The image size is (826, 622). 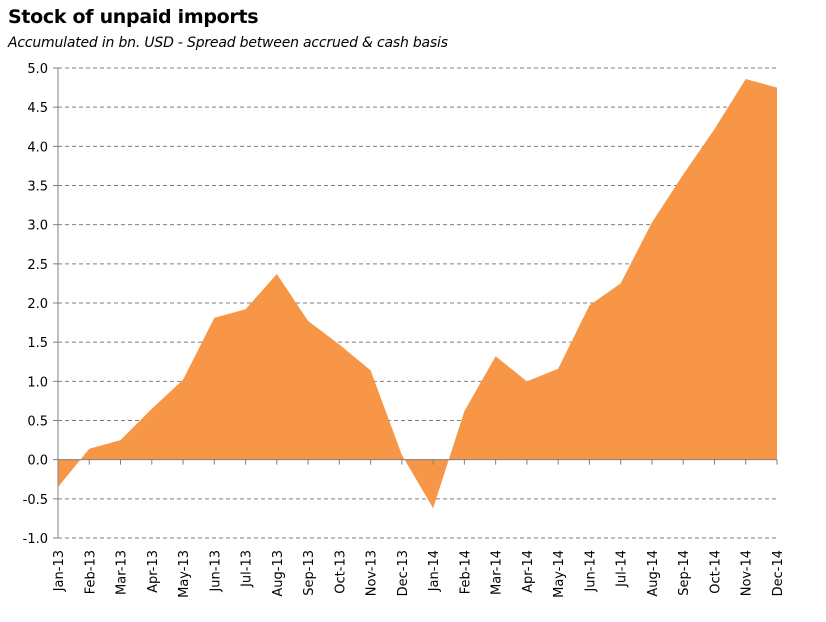 What do you see at coordinates (278, 573) in the screenshot?
I see `x-tick-label: Aug-13` at bounding box center [278, 573].